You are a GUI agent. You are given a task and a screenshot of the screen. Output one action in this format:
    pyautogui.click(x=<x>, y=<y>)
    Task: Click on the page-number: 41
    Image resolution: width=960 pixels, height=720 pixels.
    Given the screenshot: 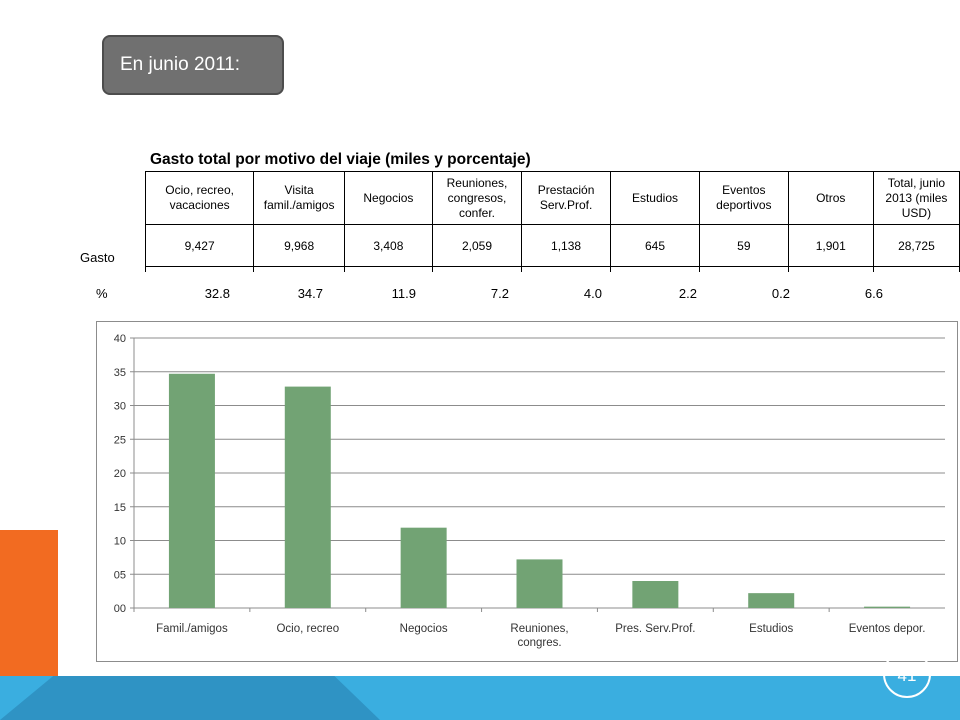 What is the action you would take?
    pyautogui.click(x=907, y=675)
    